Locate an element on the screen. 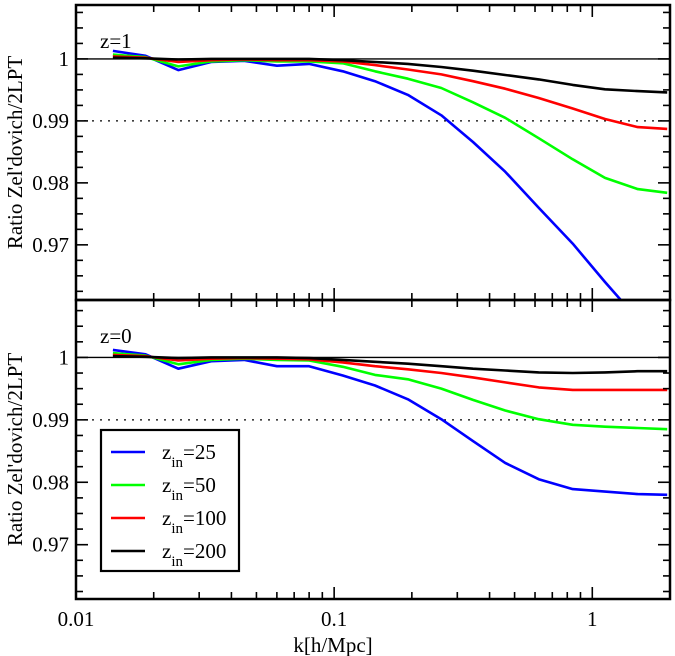  panel-label: z=0 is located at coordinates (116, 336).